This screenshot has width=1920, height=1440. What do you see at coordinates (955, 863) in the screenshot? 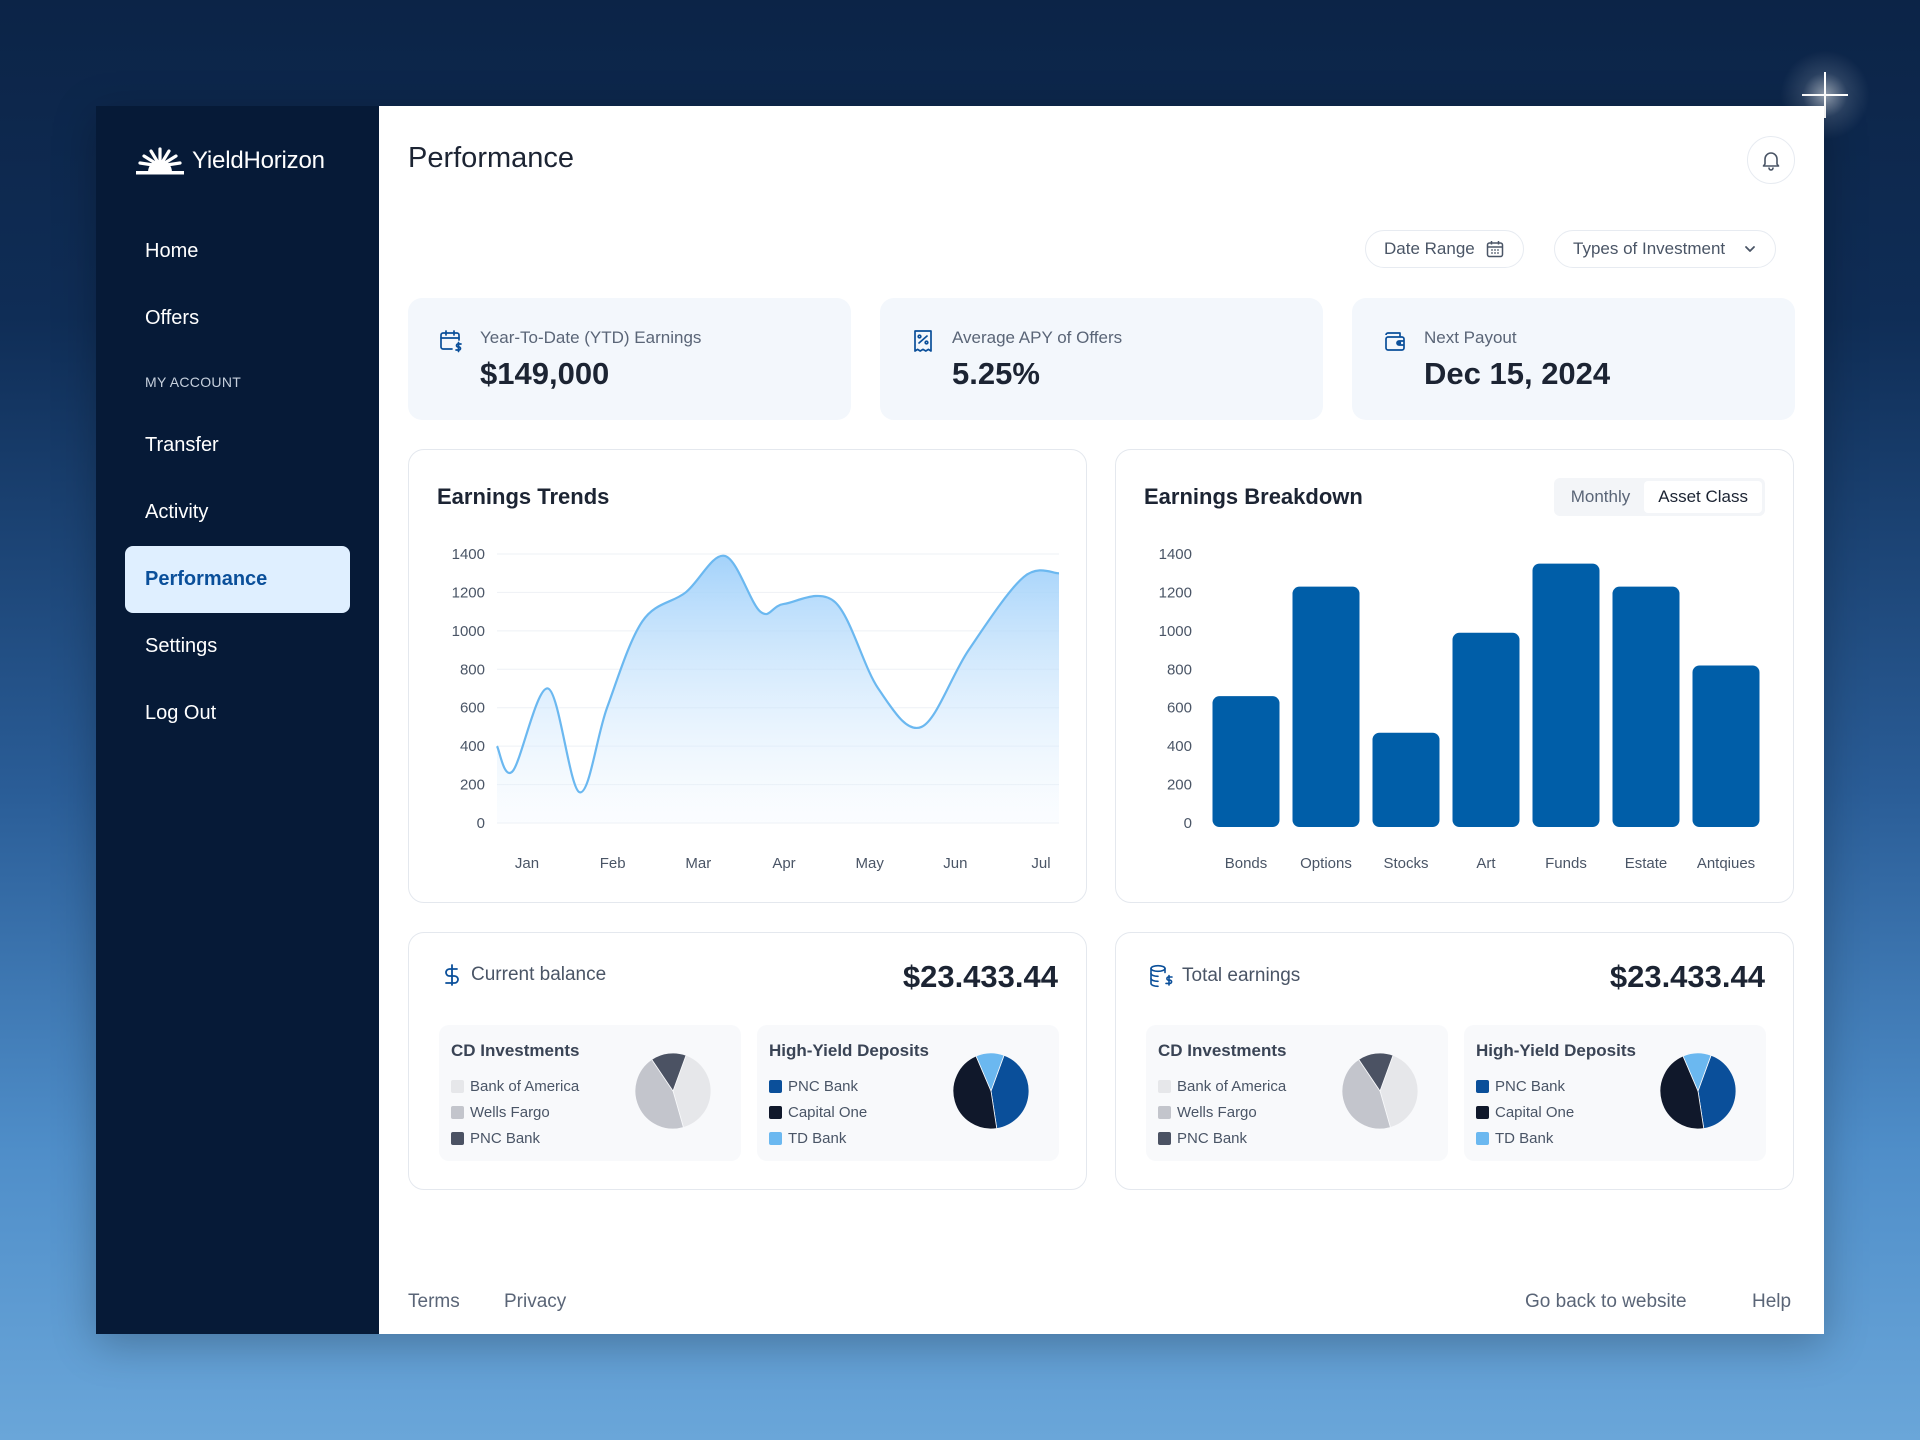
I see `x-tick-label: Jun` at bounding box center [955, 863].